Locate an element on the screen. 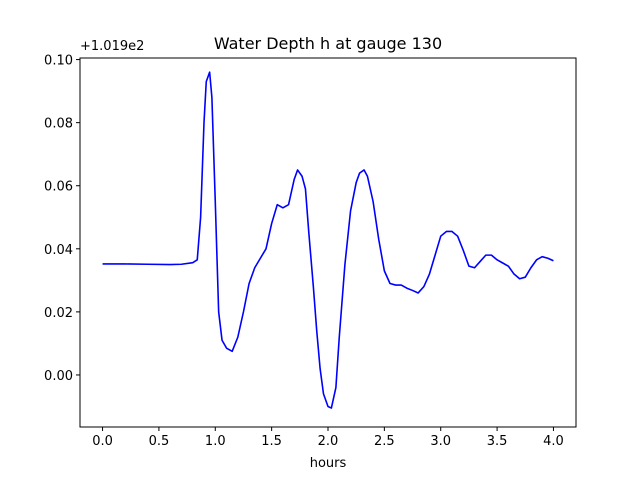 The height and width of the screenshot is (480, 640). y-tick-label: 0.06 is located at coordinates (58, 187).